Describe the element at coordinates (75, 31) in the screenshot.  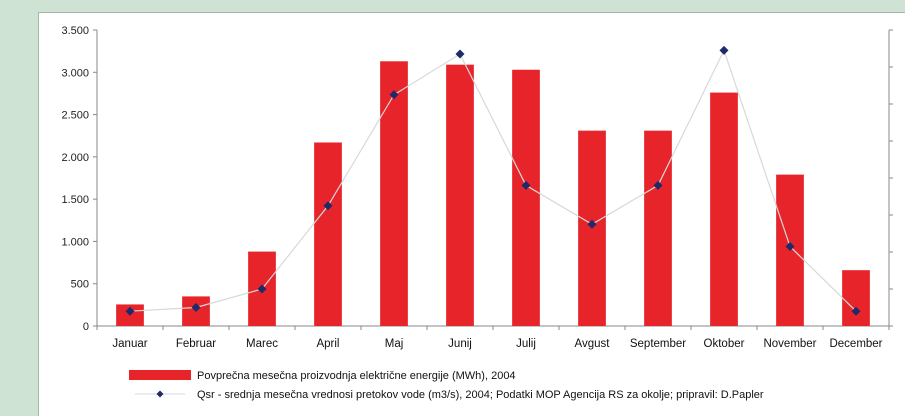
I see `y-tick-label: 3.500` at that location.